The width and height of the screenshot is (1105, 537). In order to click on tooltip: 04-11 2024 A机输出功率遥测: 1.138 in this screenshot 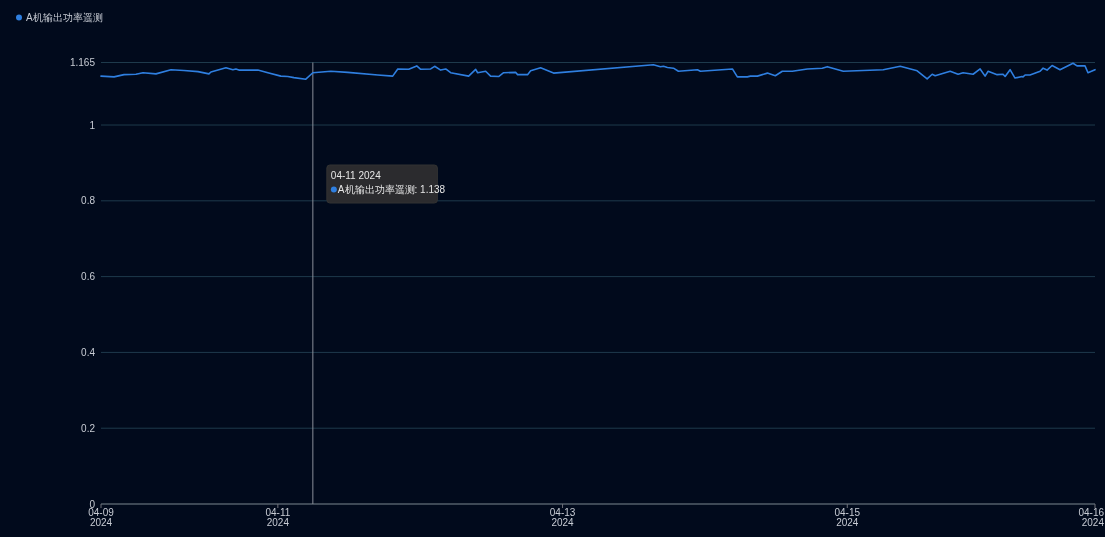, I will do `click(386, 184)`.